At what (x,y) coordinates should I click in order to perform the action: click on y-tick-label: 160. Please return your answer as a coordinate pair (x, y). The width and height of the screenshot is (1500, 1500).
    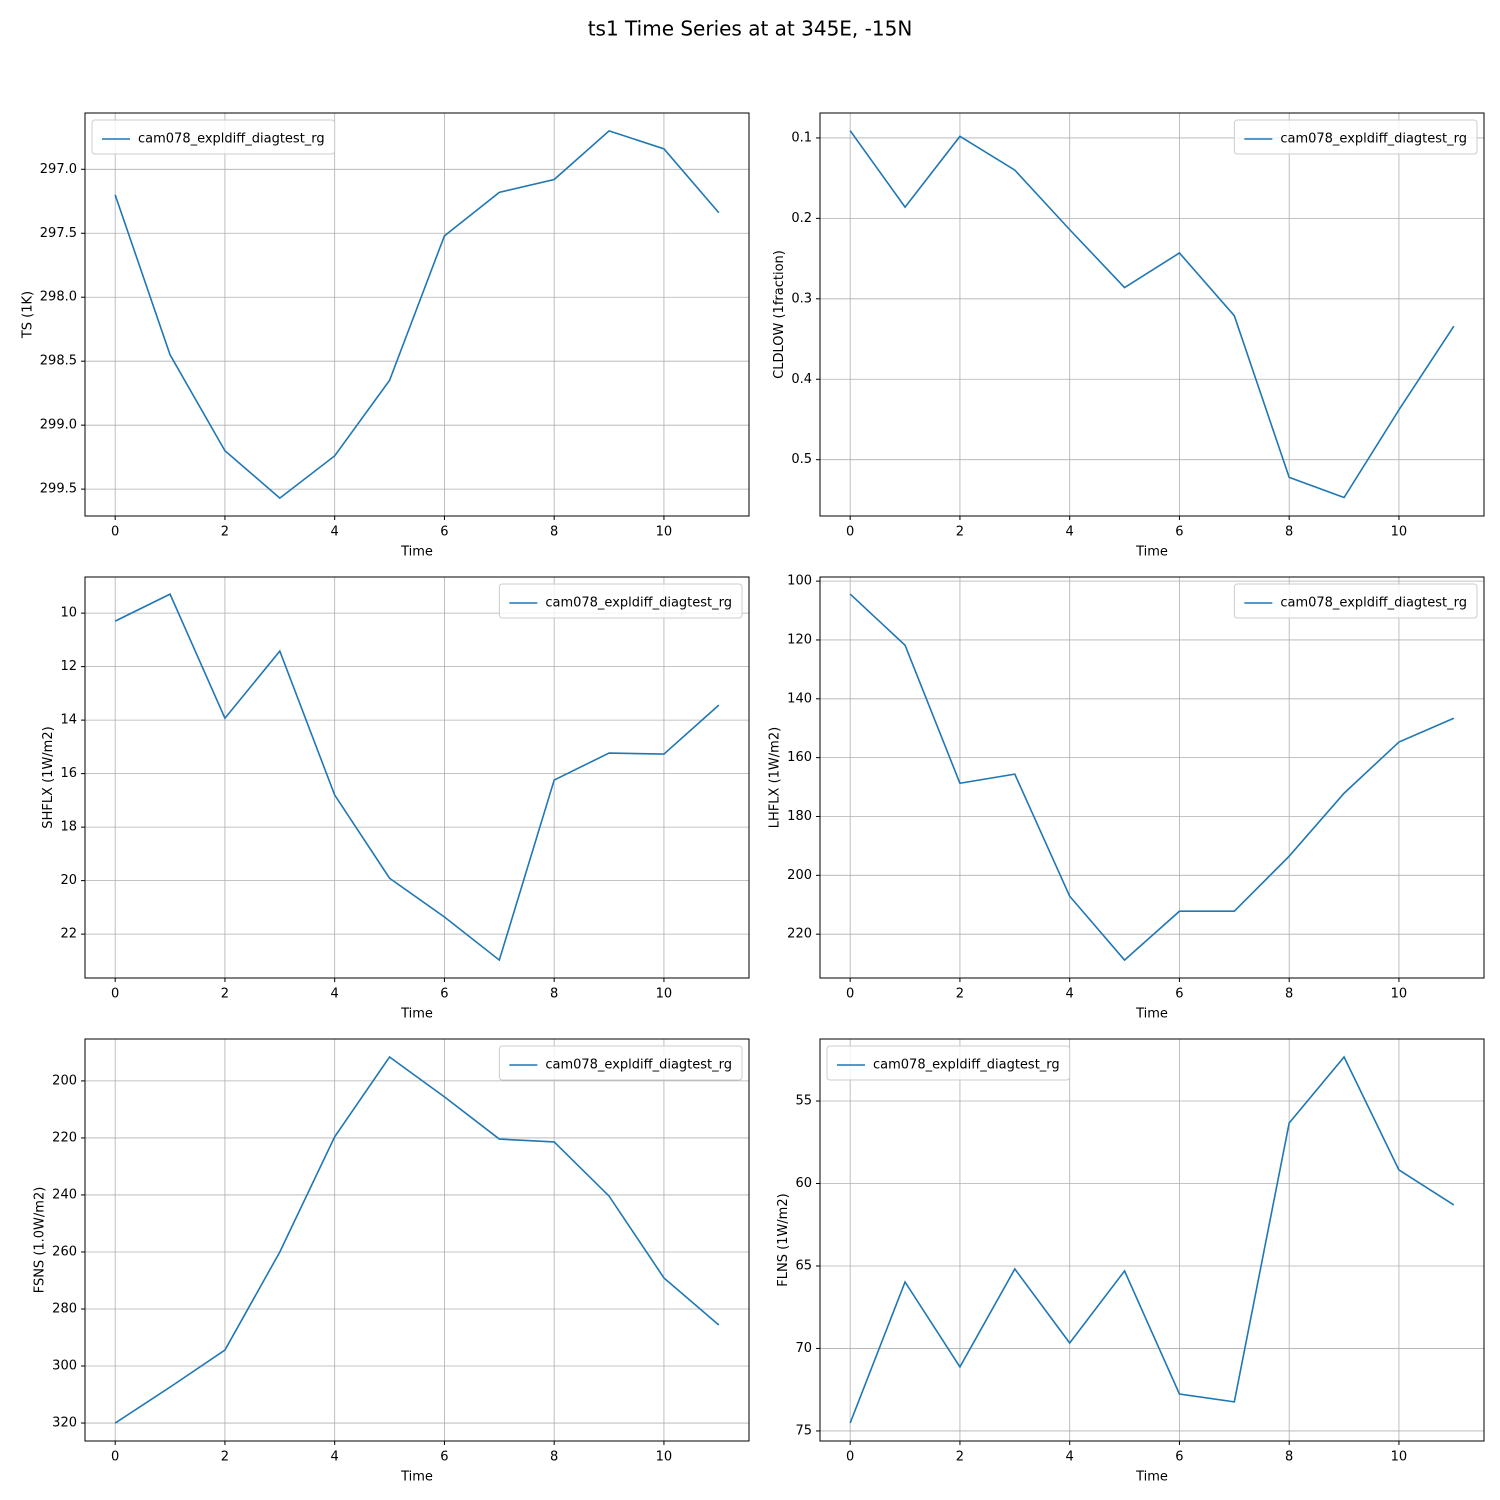
    Looking at the image, I should click on (799, 757).